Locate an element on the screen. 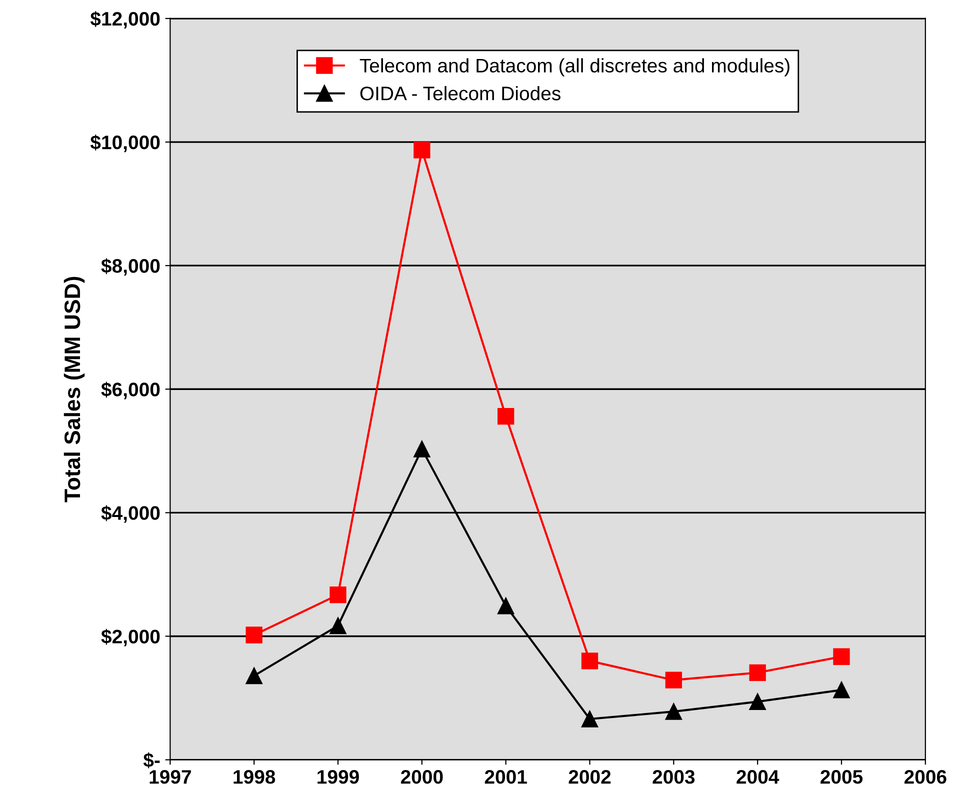  y-tick-label: $10,000 is located at coordinates (125, 143).